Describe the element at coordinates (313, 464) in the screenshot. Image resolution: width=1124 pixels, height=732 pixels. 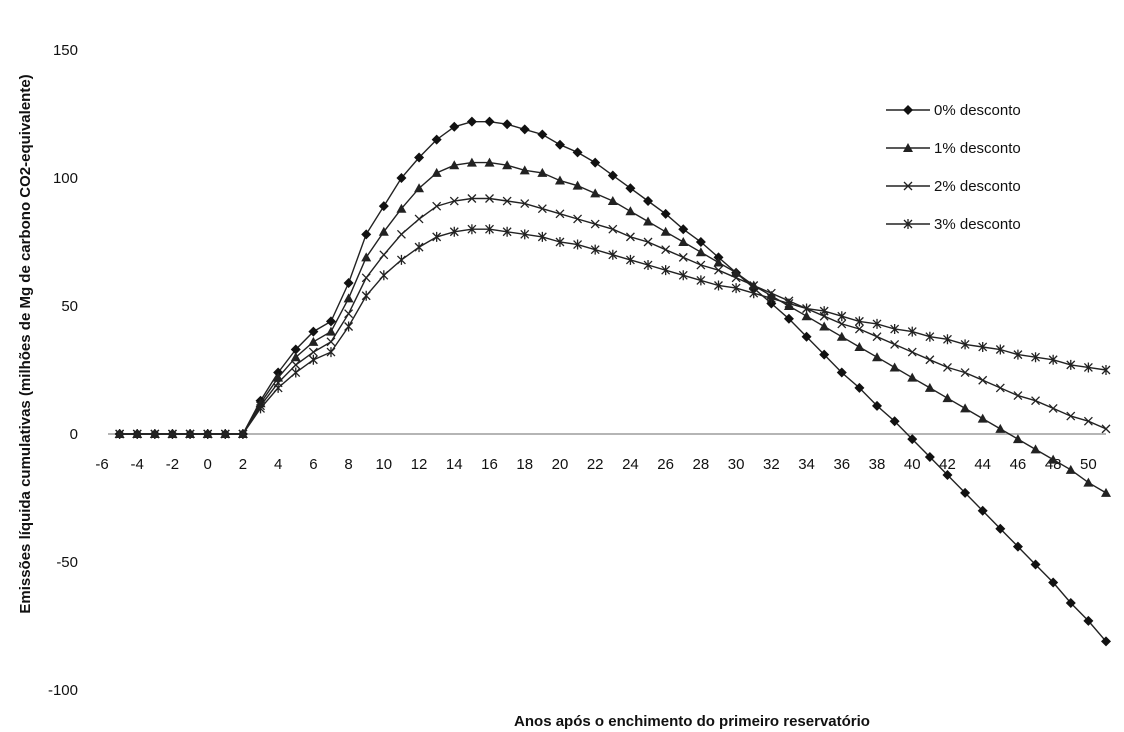
I see `x-tick-label: 6` at that location.